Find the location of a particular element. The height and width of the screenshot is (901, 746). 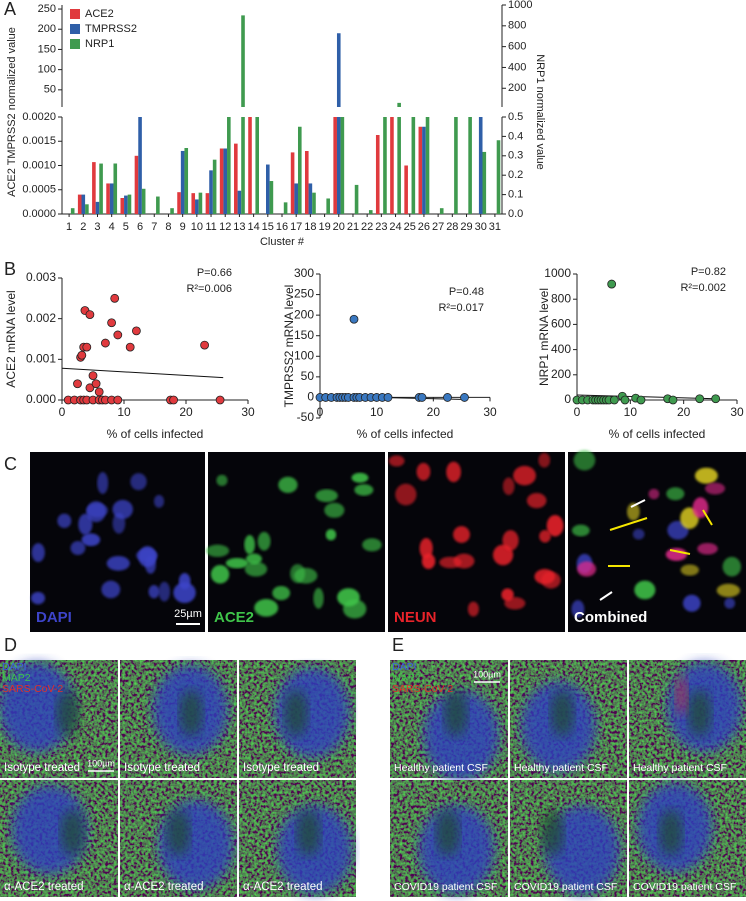

y-tick-label: 200 is located at coordinates (561, 374).